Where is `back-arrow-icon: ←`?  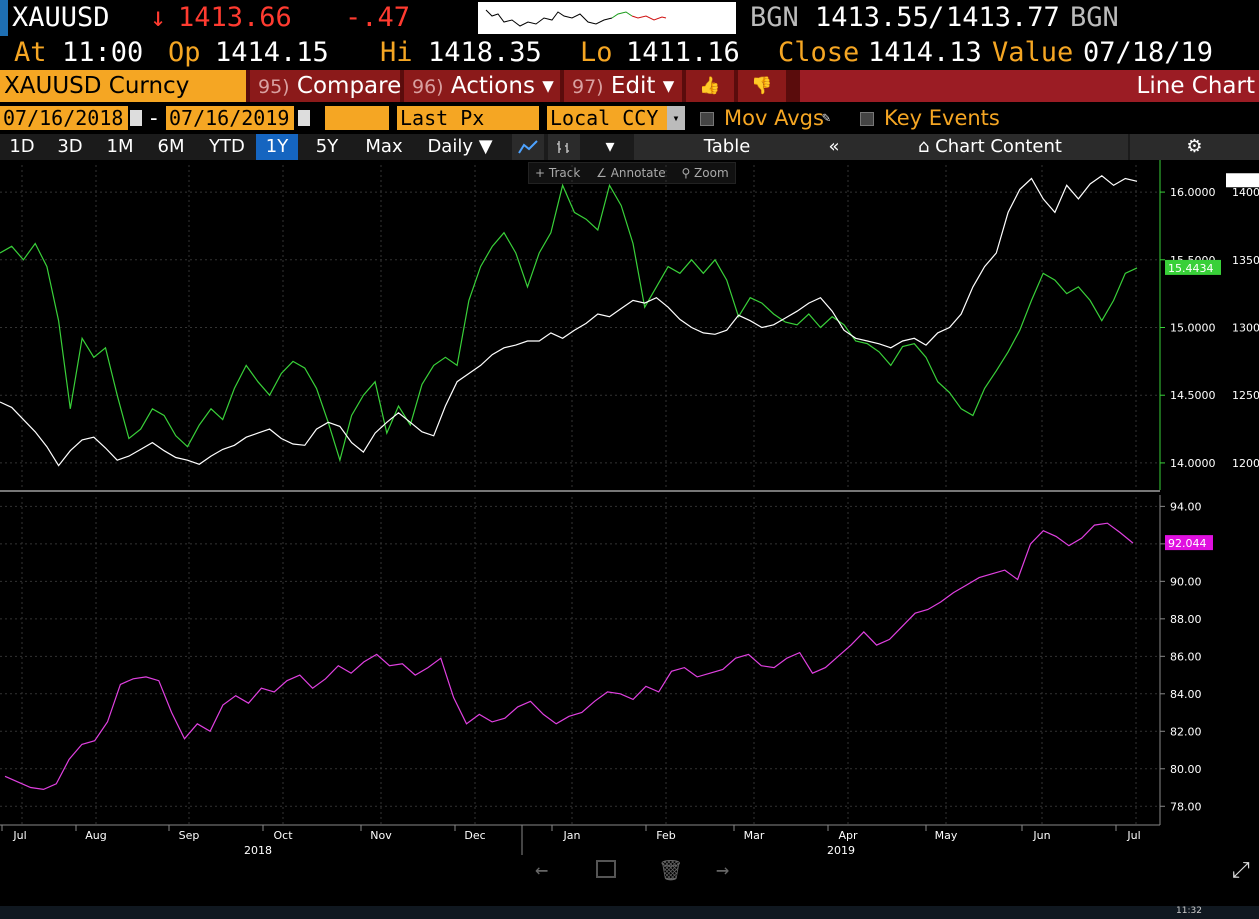 back-arrow-icon: ← is located at coordinates (542, 870).